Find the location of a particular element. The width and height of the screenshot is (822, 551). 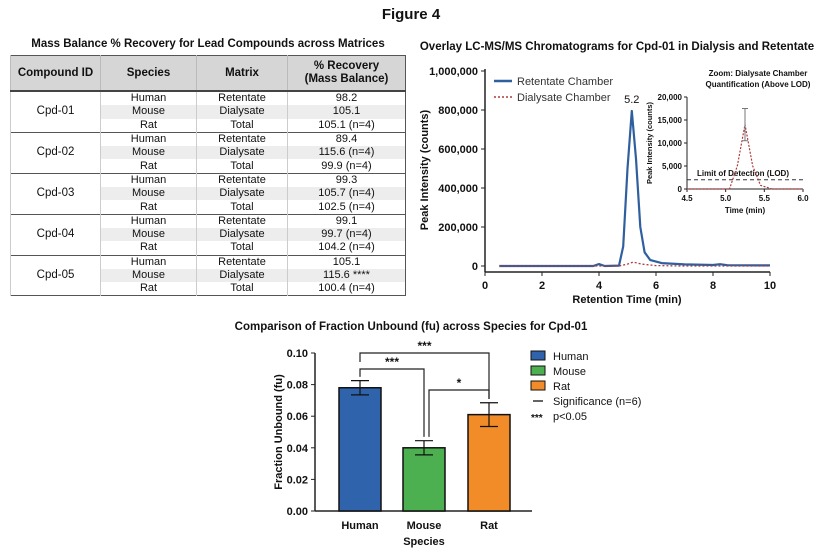

recovery-cell: 99.9 (n=4) is located at coordinates (346, 166).